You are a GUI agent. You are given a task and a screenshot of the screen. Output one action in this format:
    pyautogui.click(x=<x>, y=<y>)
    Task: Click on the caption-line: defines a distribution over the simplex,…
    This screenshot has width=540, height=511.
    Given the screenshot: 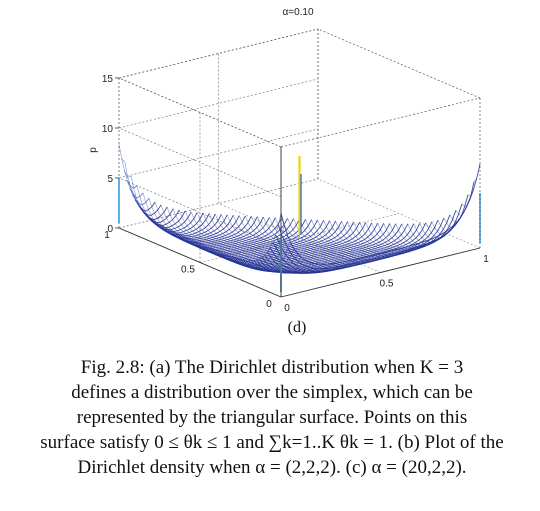 What is the action you would take?
    pyautogui.click(x=272, y=392)
    